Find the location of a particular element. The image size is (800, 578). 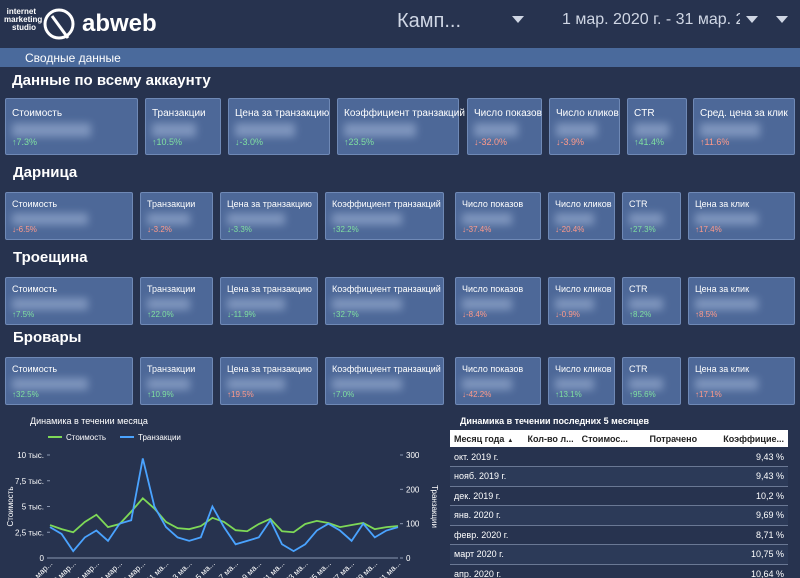

kpi-label: Транзакции is located at coordinates (171, 289).